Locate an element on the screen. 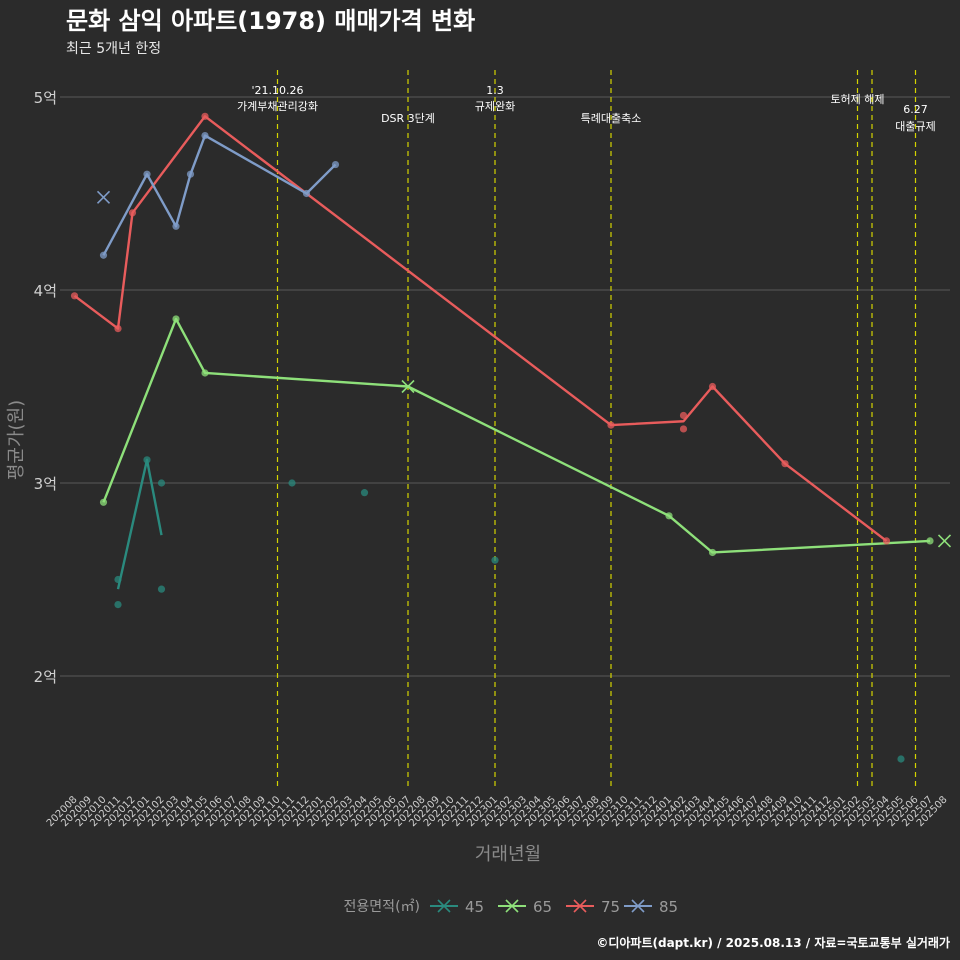 The width and height of the screenshot is (960, 960). legend-title: 전용면적(㎡) is located at coordinates (382, 907).